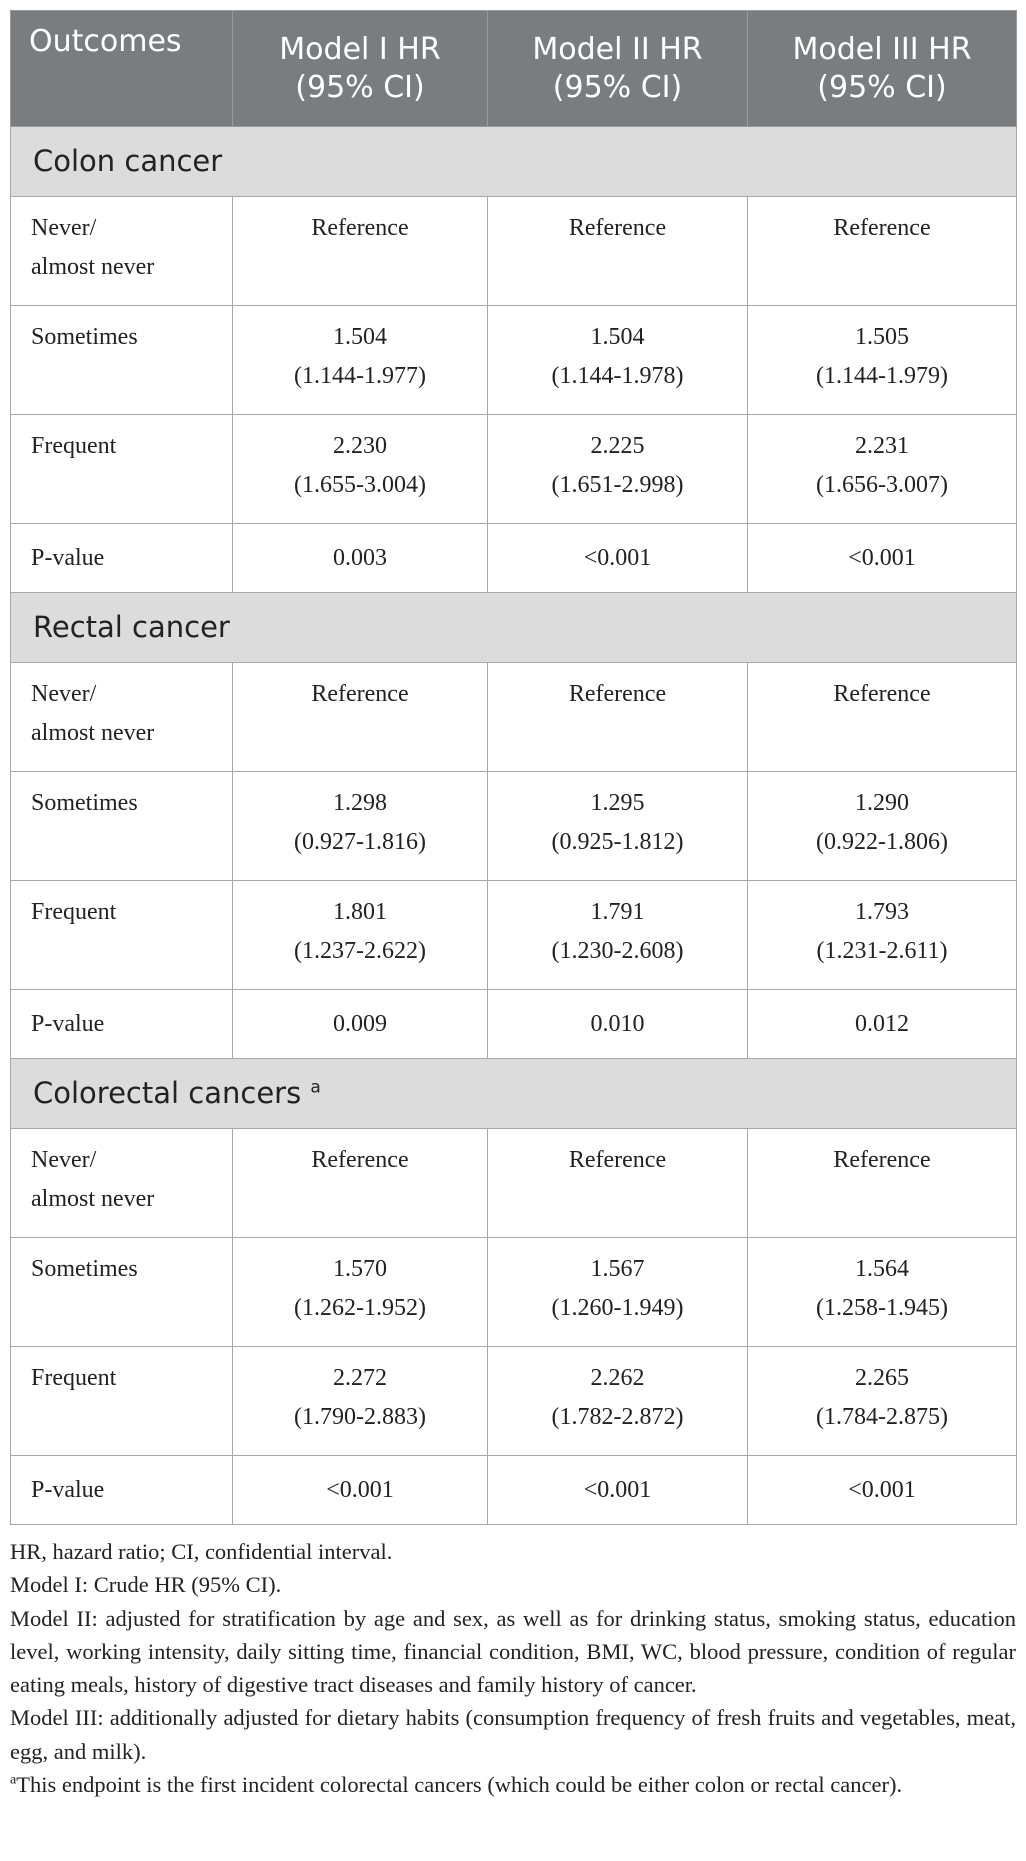  Describe the element at coordinates (617, 803) in the screenshot. I see `hazard-ratio-value: 1.295` at that location.